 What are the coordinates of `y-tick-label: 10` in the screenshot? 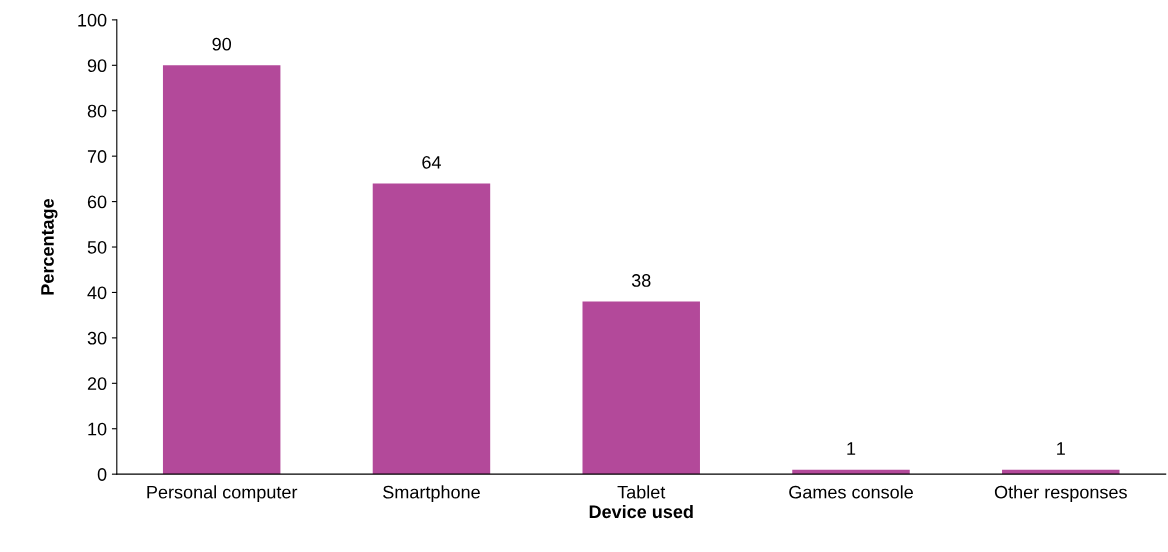 It's located at (97, 429).